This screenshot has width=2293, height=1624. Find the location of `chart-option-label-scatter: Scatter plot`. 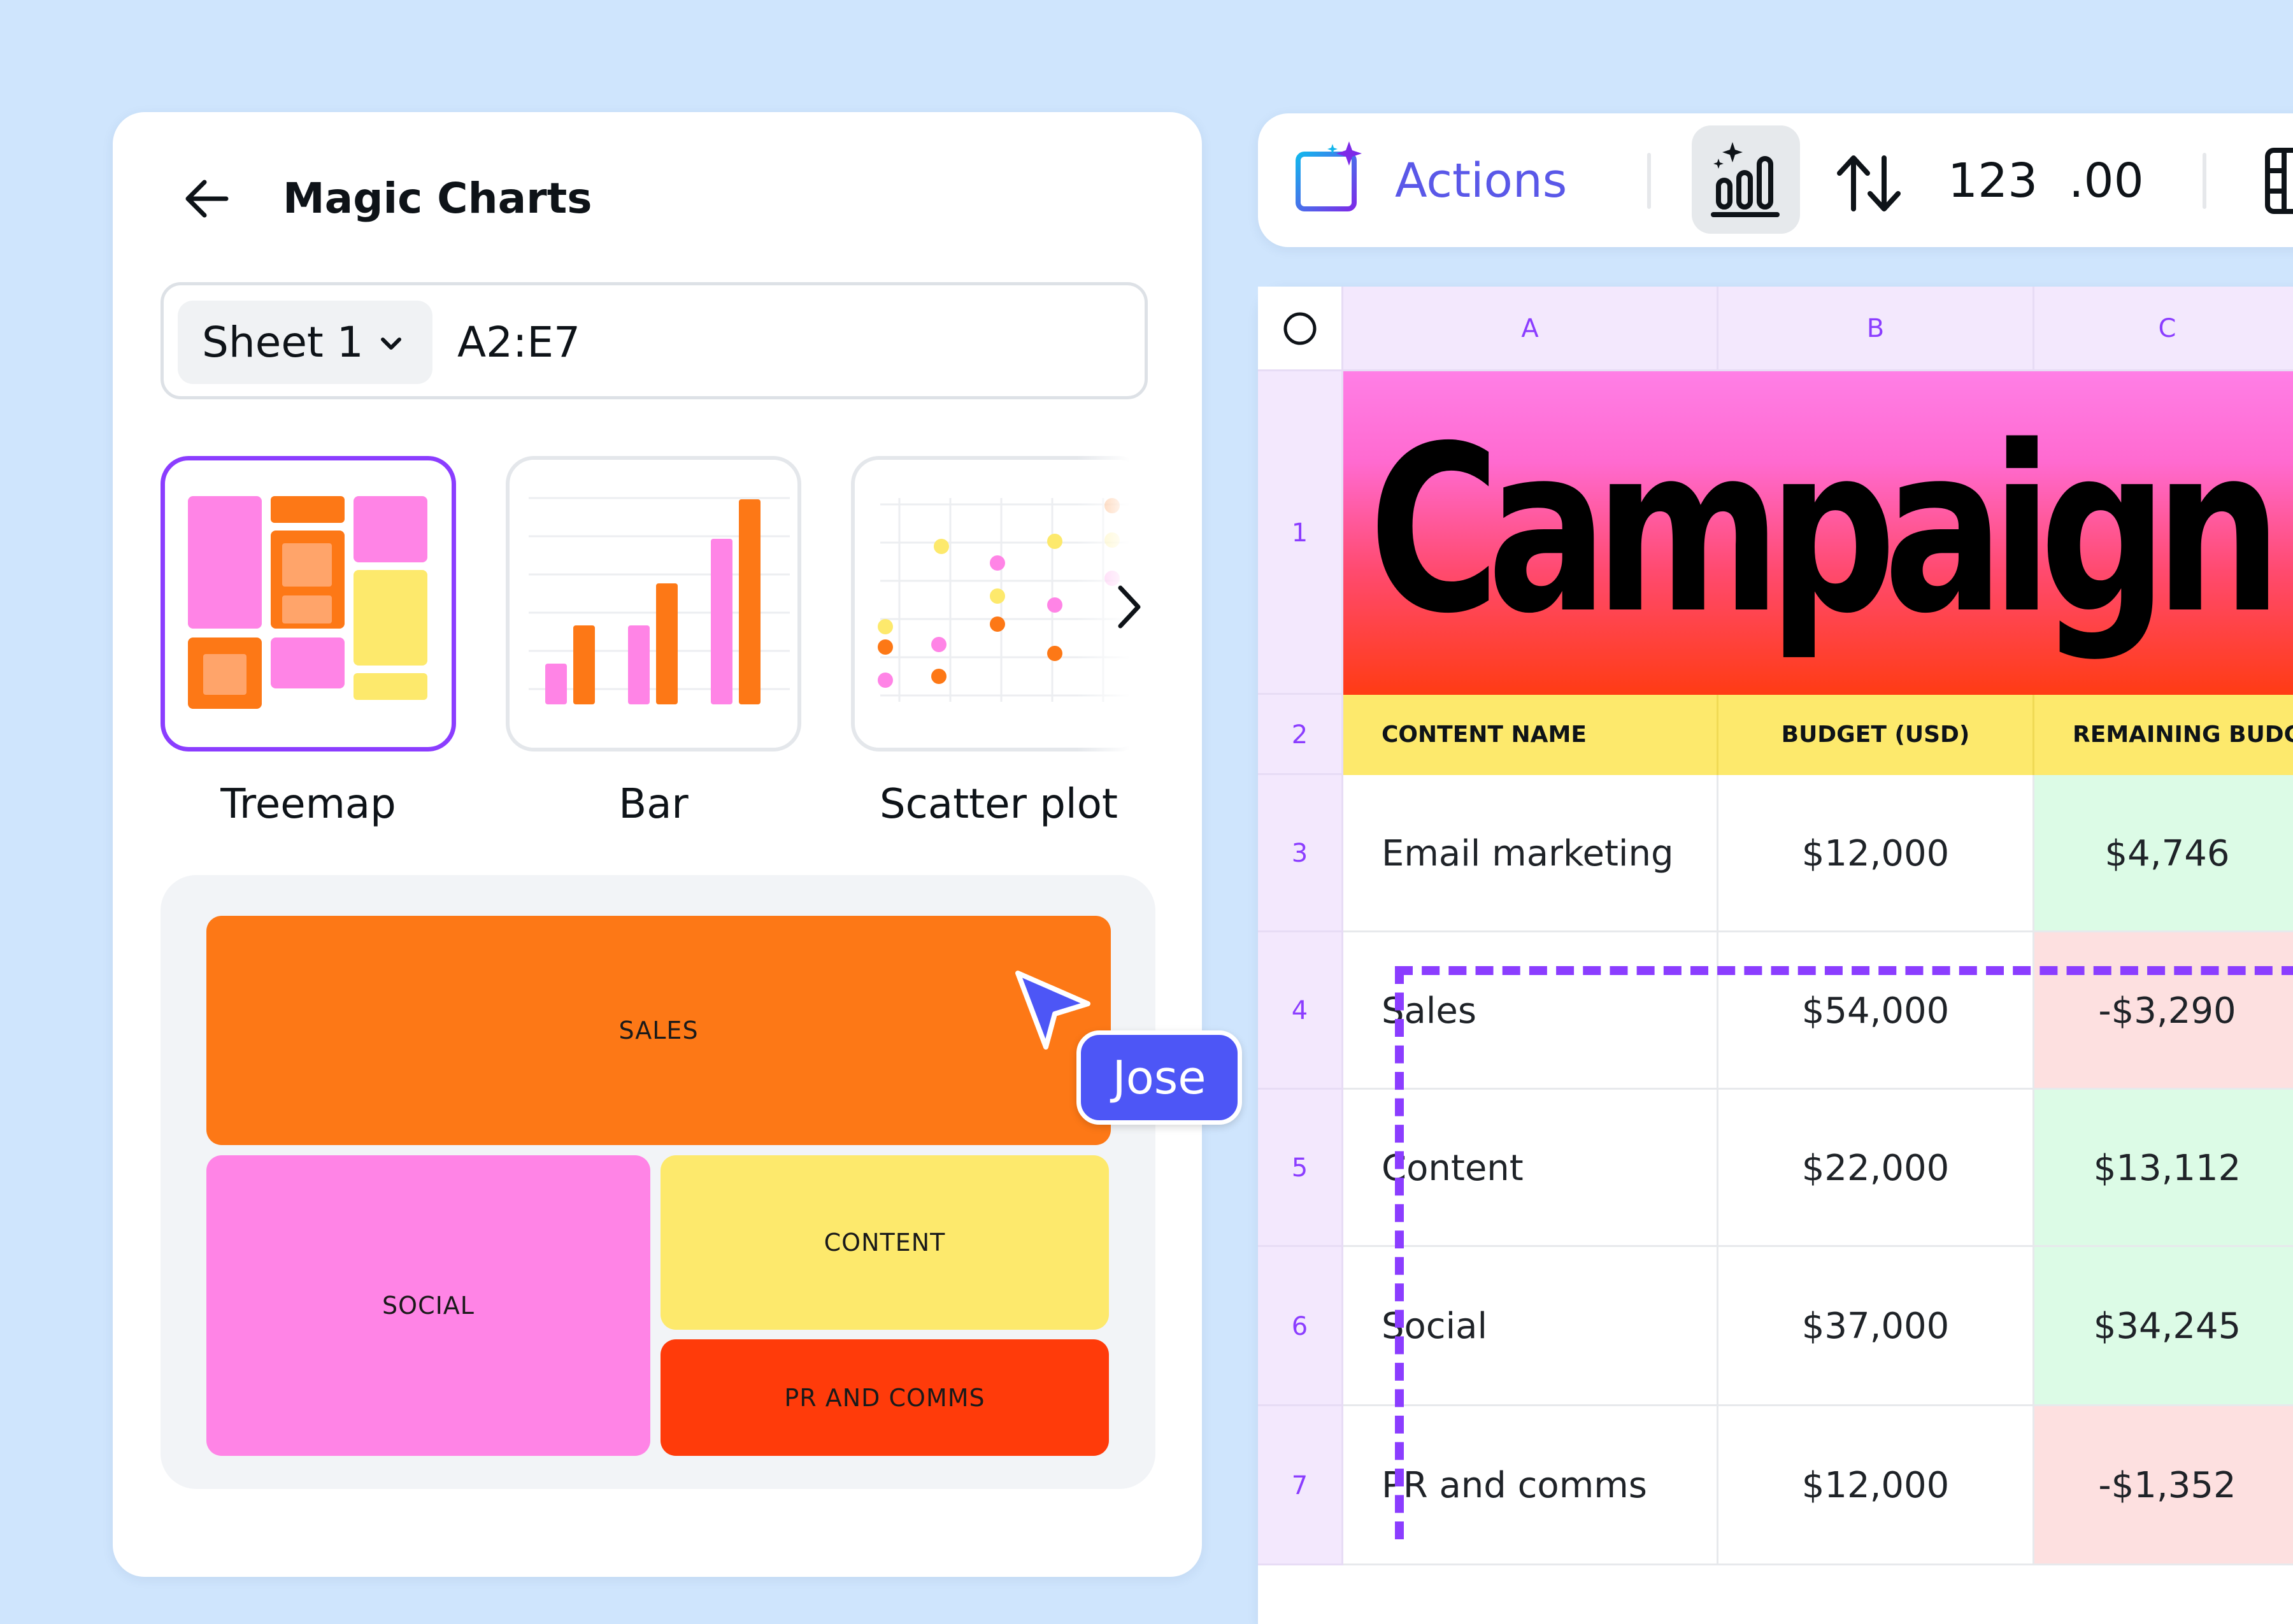

chart-option-label-scatter: Scatter plot is located at coordinates (999, 804).